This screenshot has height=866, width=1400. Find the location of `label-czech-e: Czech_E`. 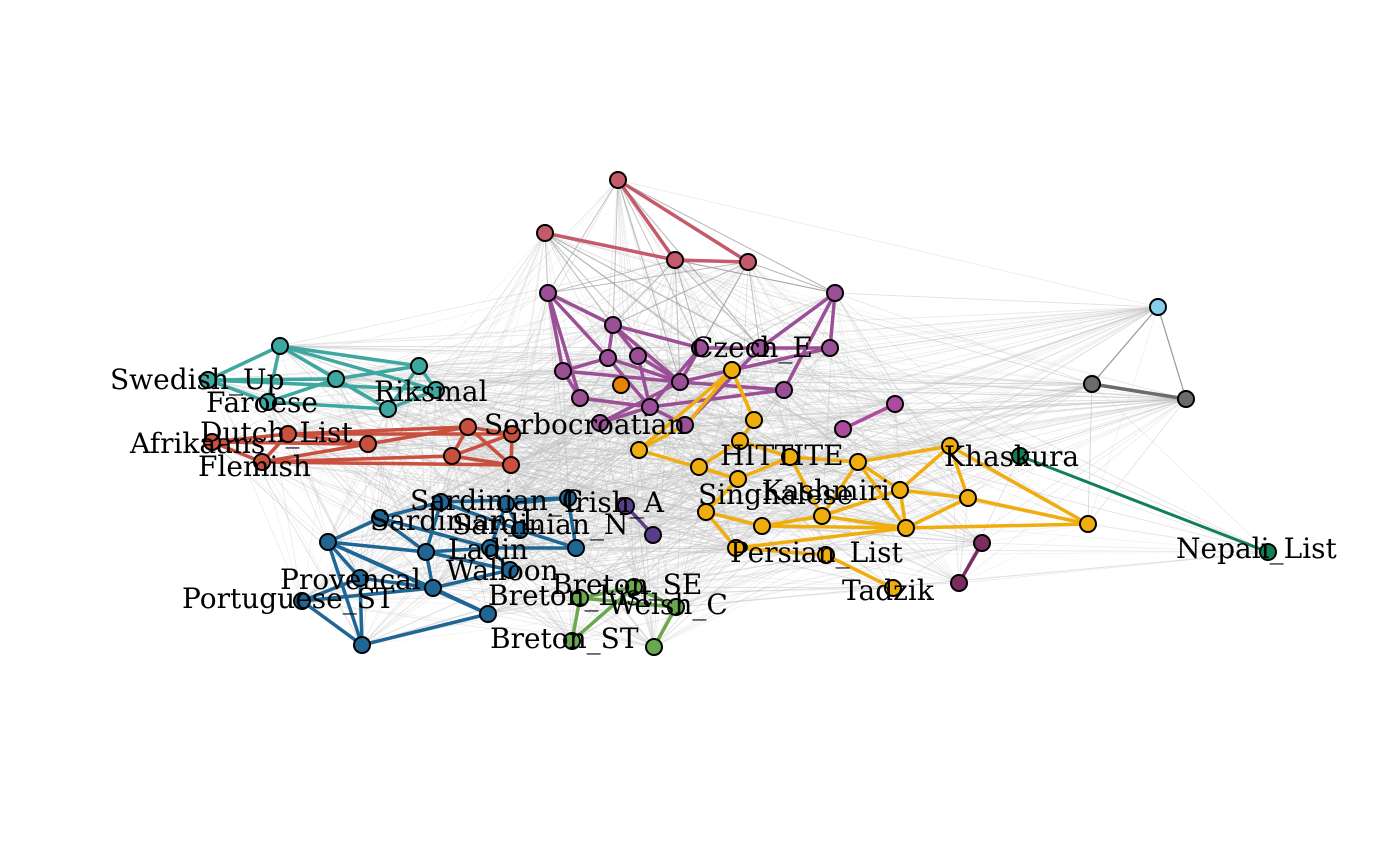

label-czech-e: Czech_E is located at coordinates (752, 347).